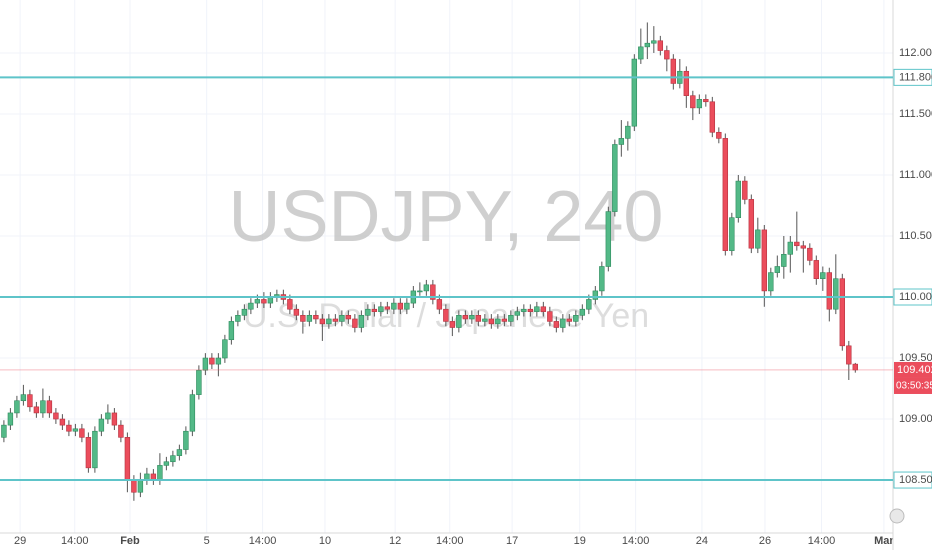 The width and height of the screenshot is (932, 550). Describe the element at coordinates (512, 541) in the screenshot. I see `x-tick-label: 17` at that location.